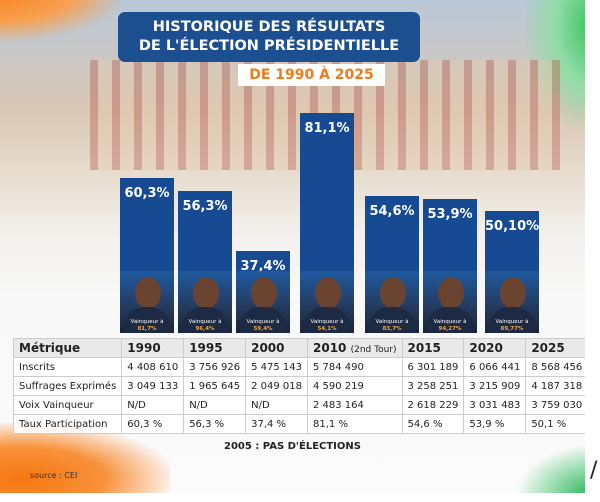 Image resolution: width=600 pixels, height=502 pixels. What do you see at coordinates (67, 367) in the screenshot?
I see `row-label: Inscrits` at bounding box center [67, 367].